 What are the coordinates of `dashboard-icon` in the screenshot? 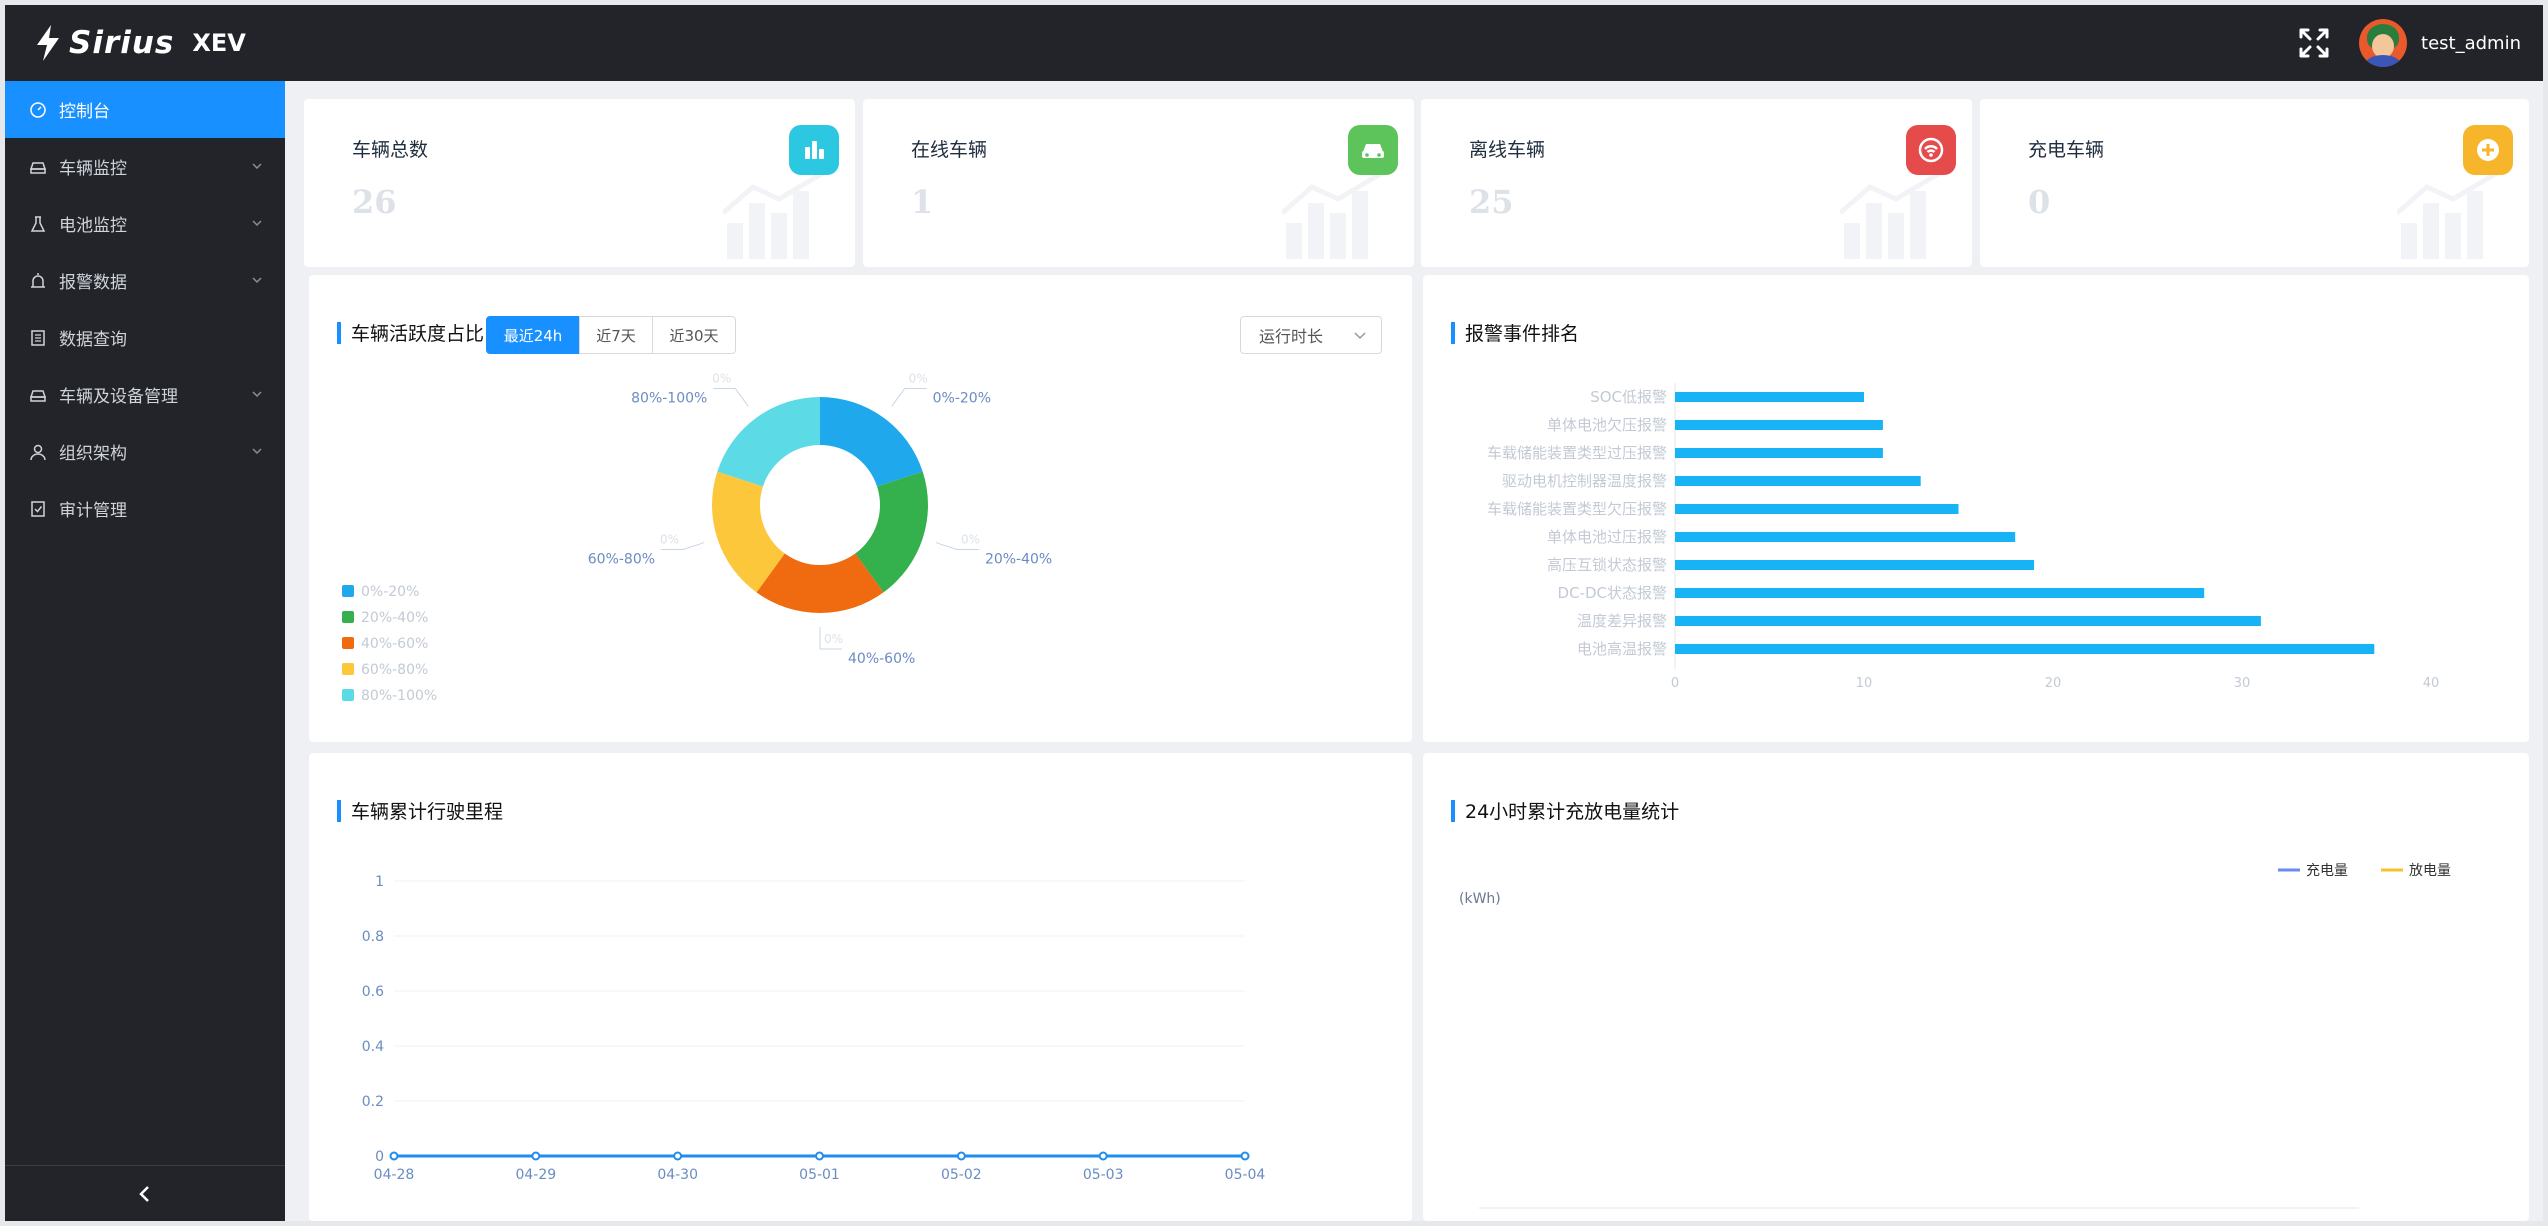 It's located at (38, 109).